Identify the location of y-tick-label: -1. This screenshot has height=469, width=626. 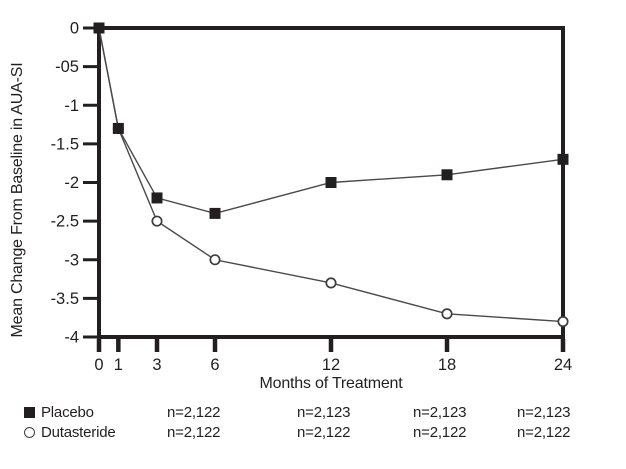
(71, 106).